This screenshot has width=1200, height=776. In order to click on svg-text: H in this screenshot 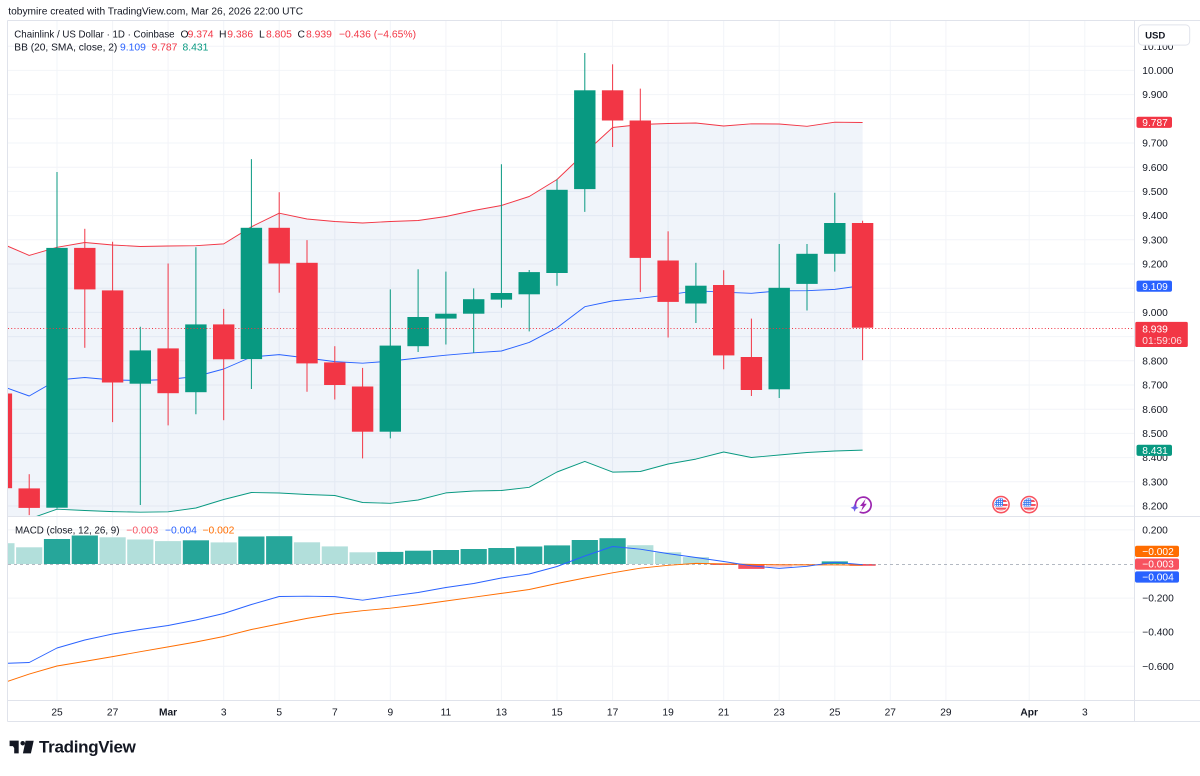, I will do `click(222, 35)`.